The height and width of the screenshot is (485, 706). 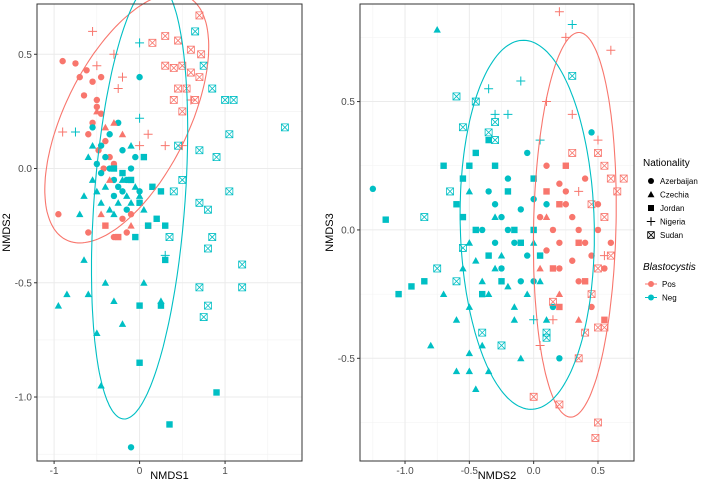 I want to click on legend-key-nigeria, so click(x=651, y=221).